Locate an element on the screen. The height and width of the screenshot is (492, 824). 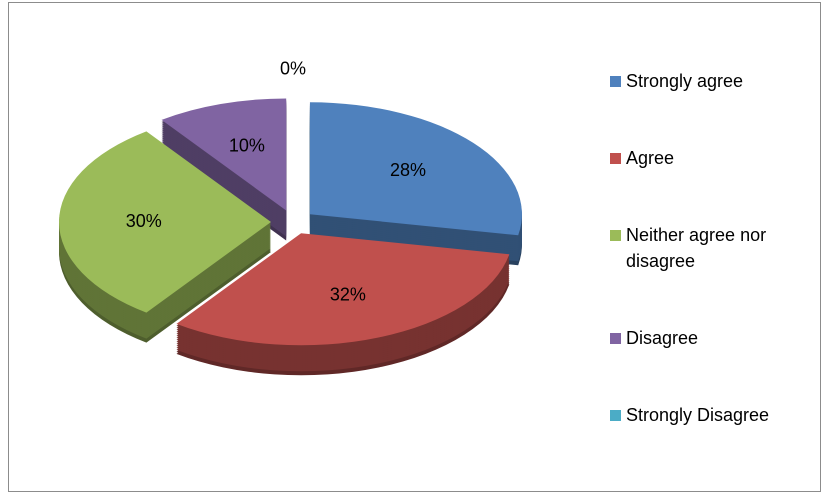
legend-label: Disagree is located at coordinates (662, 338).